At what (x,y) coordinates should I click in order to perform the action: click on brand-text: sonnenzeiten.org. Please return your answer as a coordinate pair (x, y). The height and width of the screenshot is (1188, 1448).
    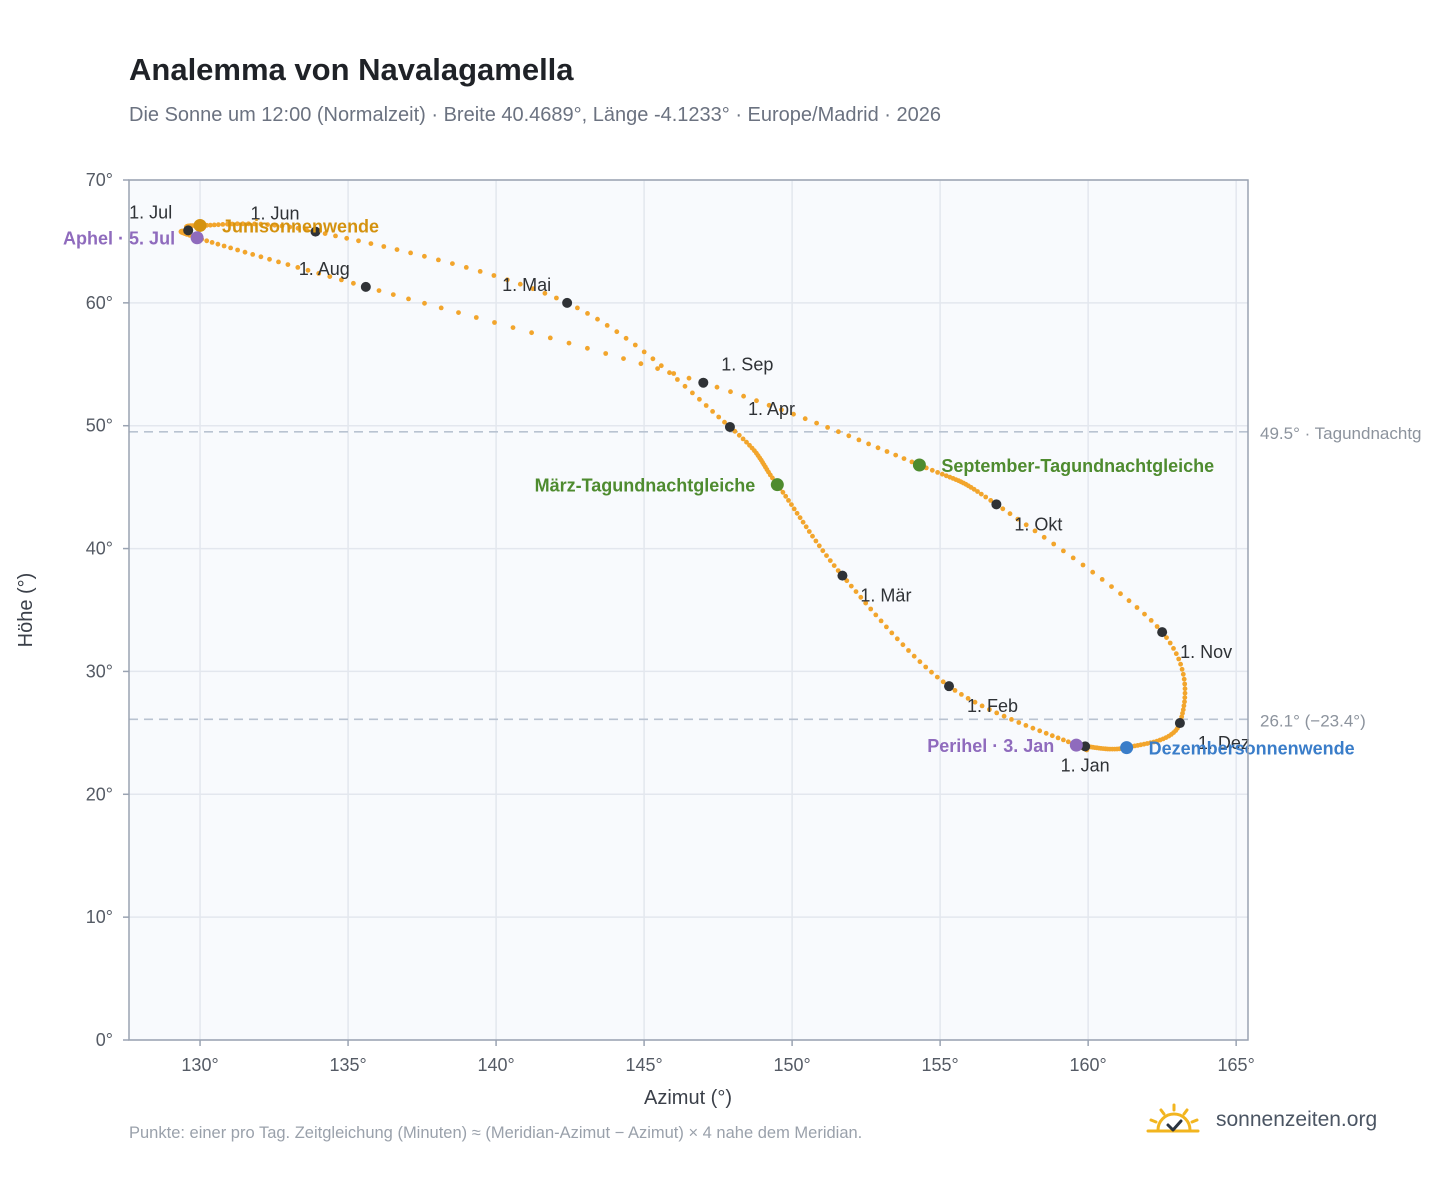
    Looking at the image, I should click on (1297, 1119).